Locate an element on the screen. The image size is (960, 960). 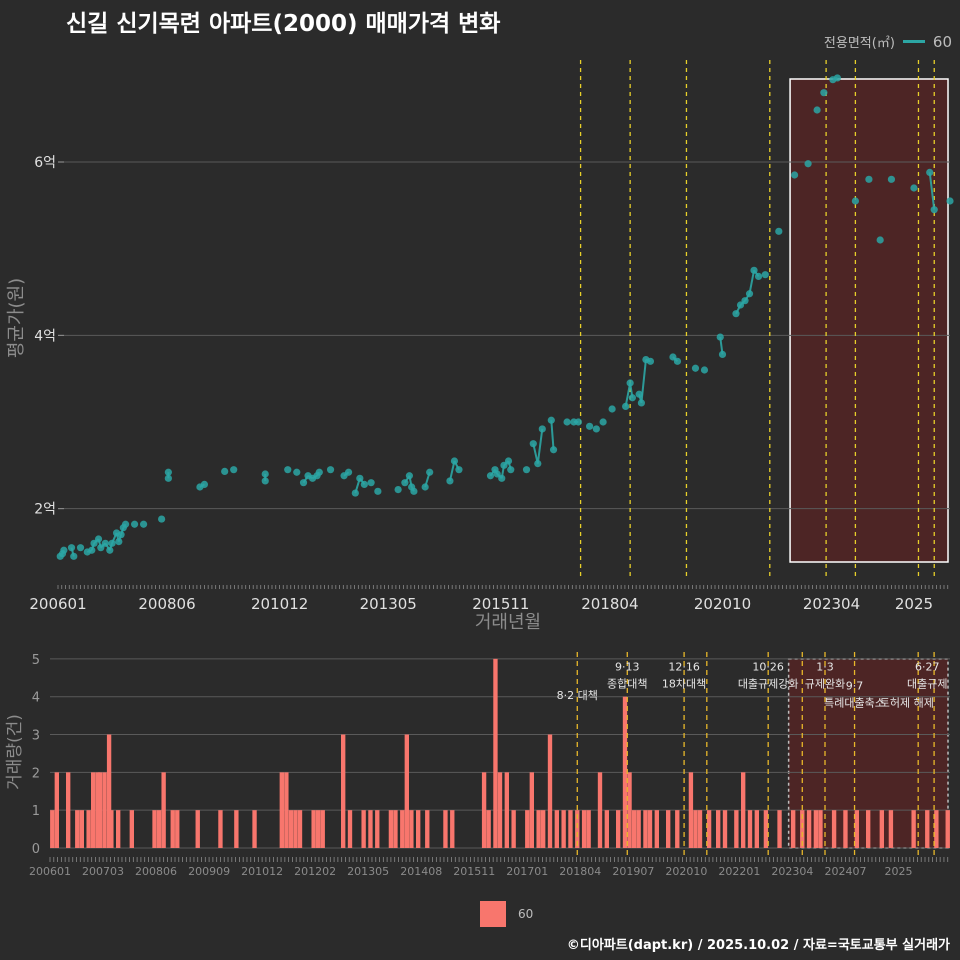
annotation-label: 대출규제 is located at coordinates (927, 683).